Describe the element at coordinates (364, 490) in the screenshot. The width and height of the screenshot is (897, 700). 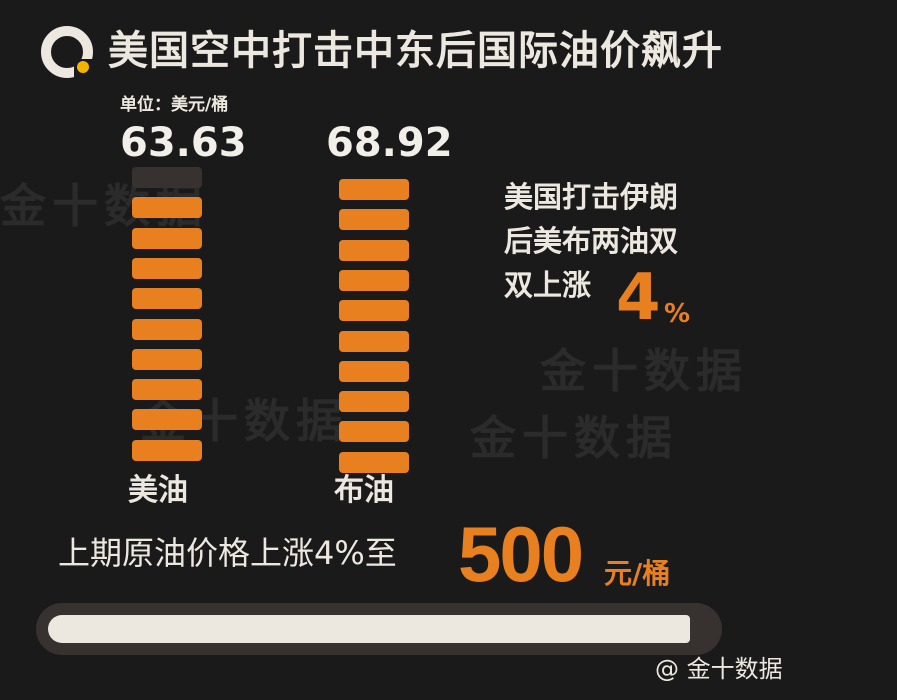
I see `category-label-brent: 布油` at that location.